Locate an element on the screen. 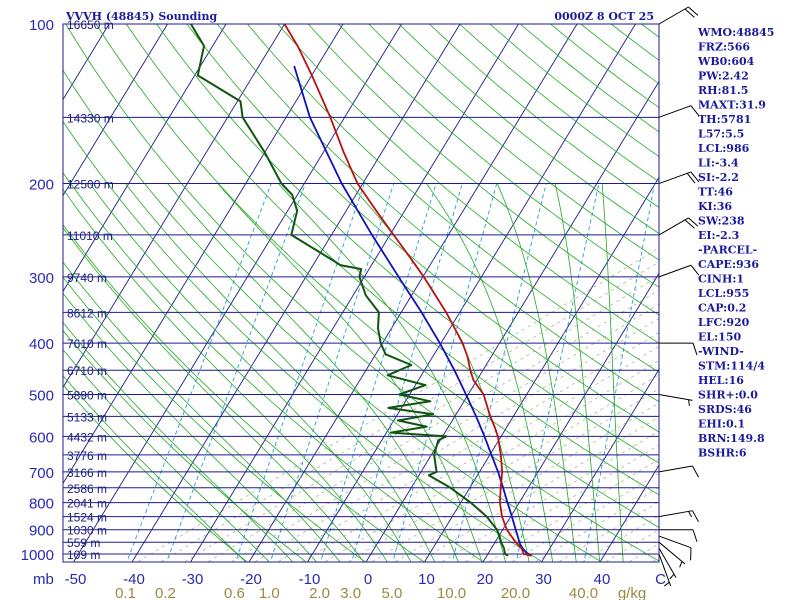 The height and width of the screenshot is (600, 800). station-title: VVVH (48845) Sounding is located at coordinates (141, 16).